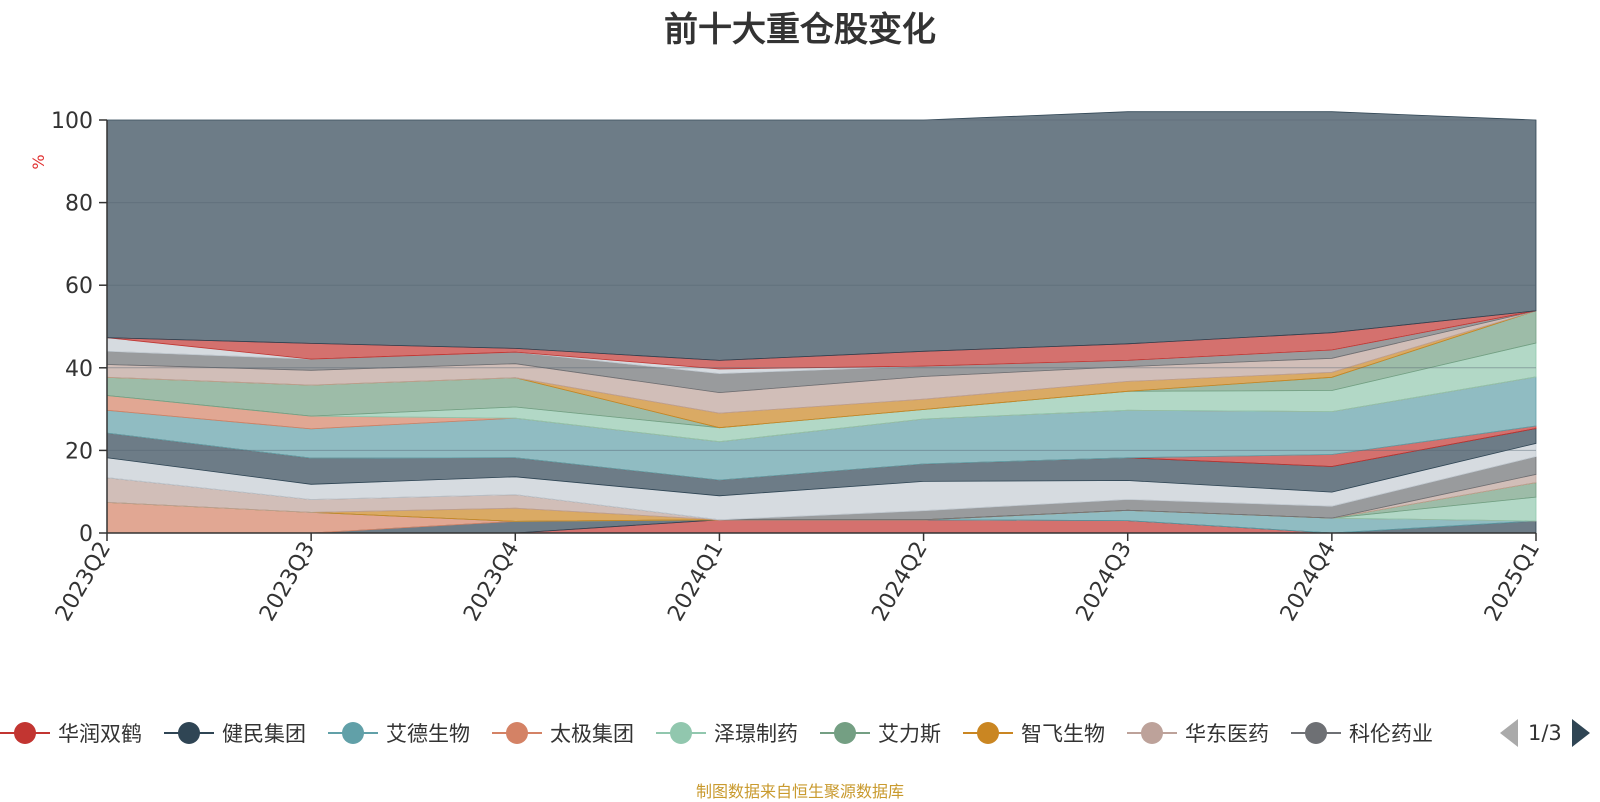 Image resolution: width=1600 pixels, height=802 pixels. Describe the element at coordinates (79, 286) in the screenshot. I see `y-tick-label: 60` at that location.